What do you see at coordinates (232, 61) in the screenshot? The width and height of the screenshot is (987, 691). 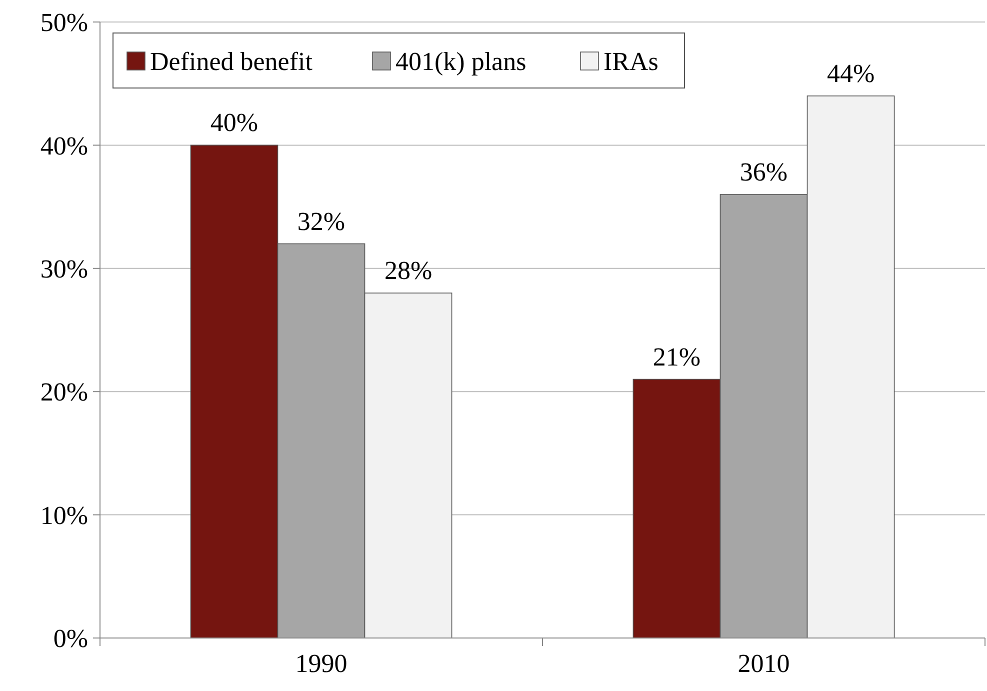 I see `legend-label: Defined benefit` at bounding box center [232, 61].